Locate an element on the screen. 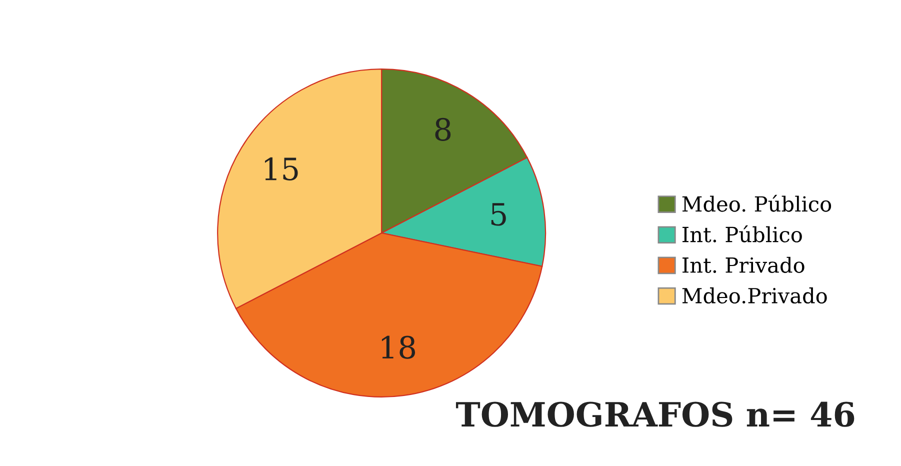  legend-label: Mdeo.Privado is located at coordinates (754, 295).